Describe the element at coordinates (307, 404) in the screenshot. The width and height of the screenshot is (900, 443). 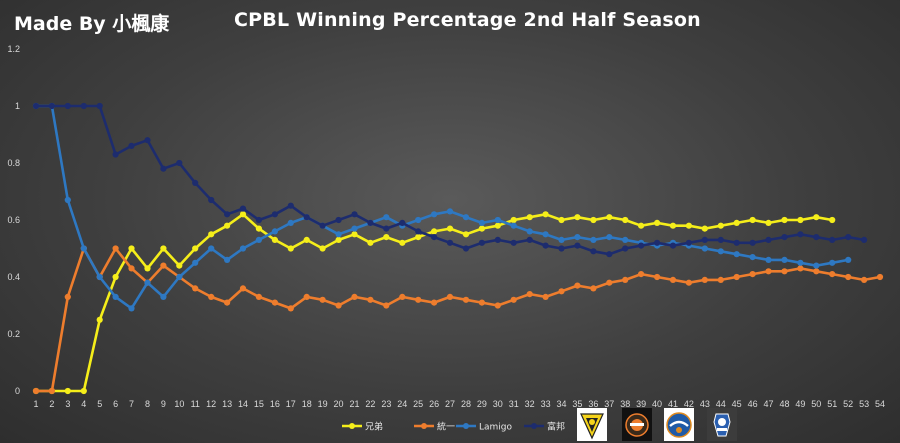
I see `x-tick-label: 18` at that location.